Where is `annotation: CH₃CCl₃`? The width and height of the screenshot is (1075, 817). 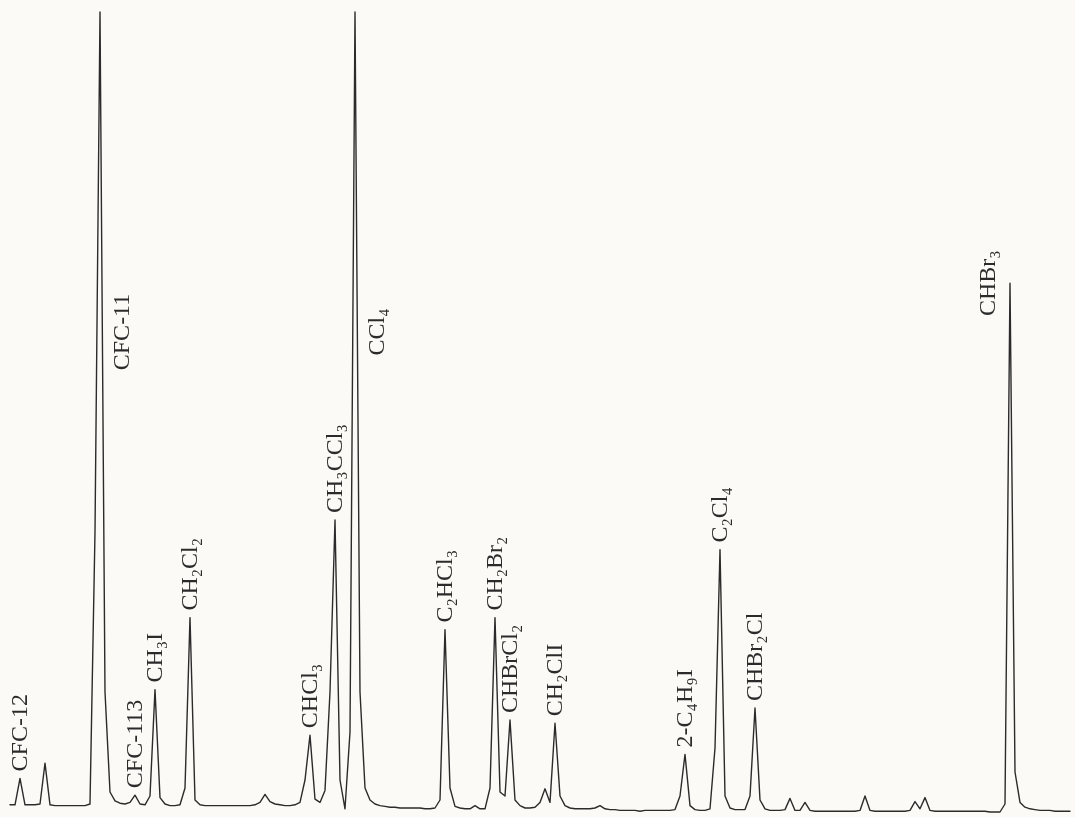
annotation: CH₃CCl₃ is located at coordinates (334, 468).